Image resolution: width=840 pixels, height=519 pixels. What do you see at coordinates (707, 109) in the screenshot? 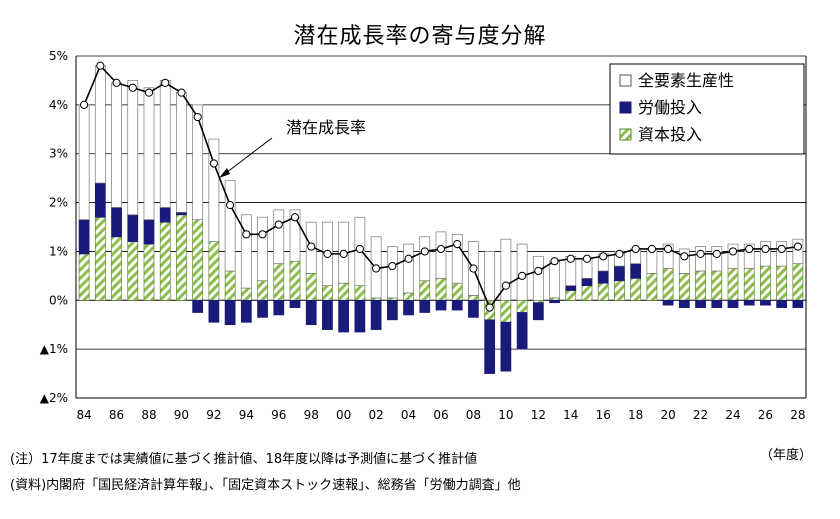
I see `legend-box` at bounding box center [707, 109].